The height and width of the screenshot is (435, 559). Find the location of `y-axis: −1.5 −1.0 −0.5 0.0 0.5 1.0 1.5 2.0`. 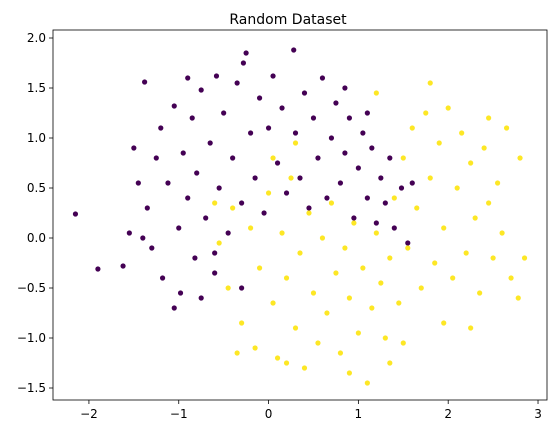

y-axis: −1.5 −1.0 −0.5 0.0 0.5 1.0 1.5 2.0 is located at coordinates (35, 213).